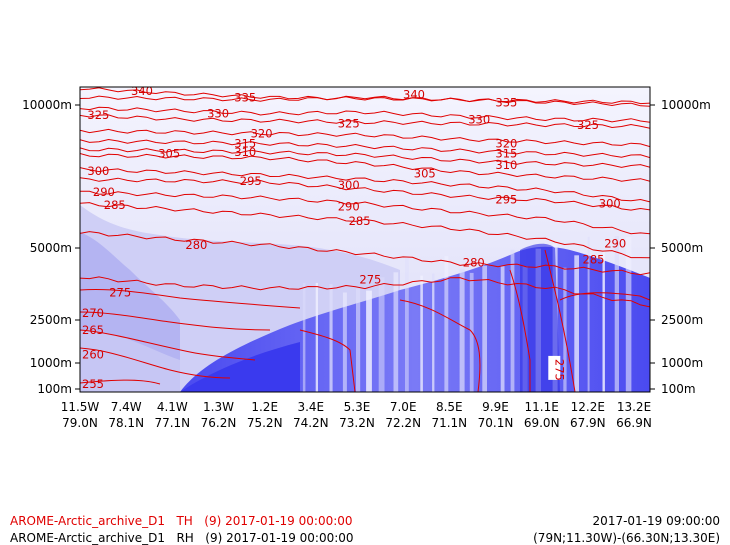 The height and width of the screenshot is (545, 730). I want to click on rh-band-left-low, so click(130, 361).